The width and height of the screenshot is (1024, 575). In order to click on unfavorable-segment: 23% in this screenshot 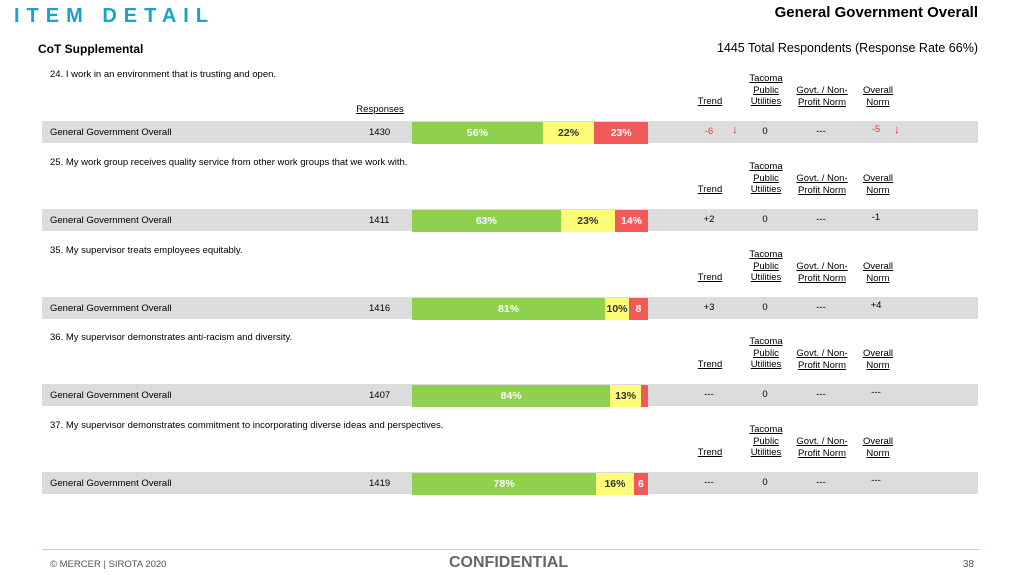, I will do `click(621, 133)`.